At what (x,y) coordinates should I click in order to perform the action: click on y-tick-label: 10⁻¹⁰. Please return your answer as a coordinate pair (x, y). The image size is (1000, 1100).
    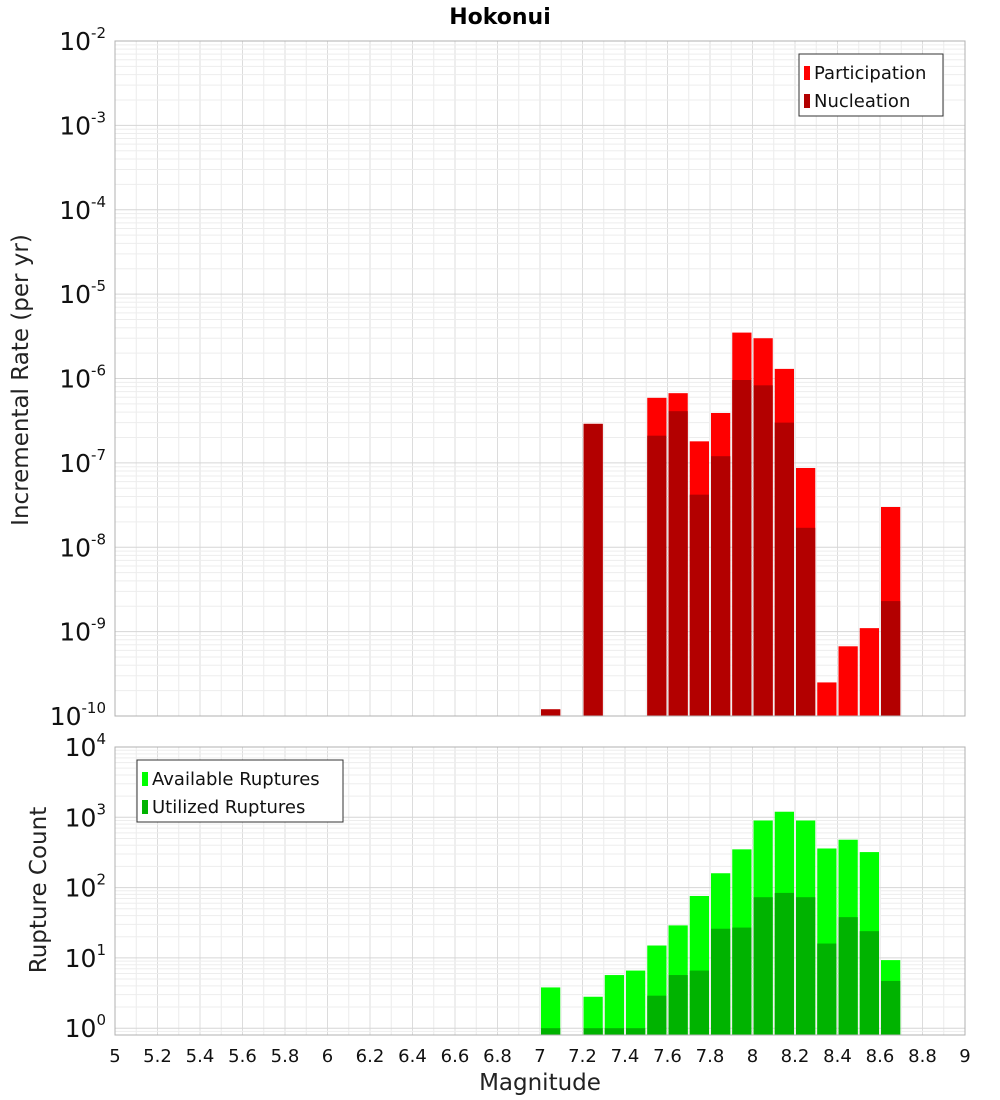
    Looking at the image, I should click on (78, 715).